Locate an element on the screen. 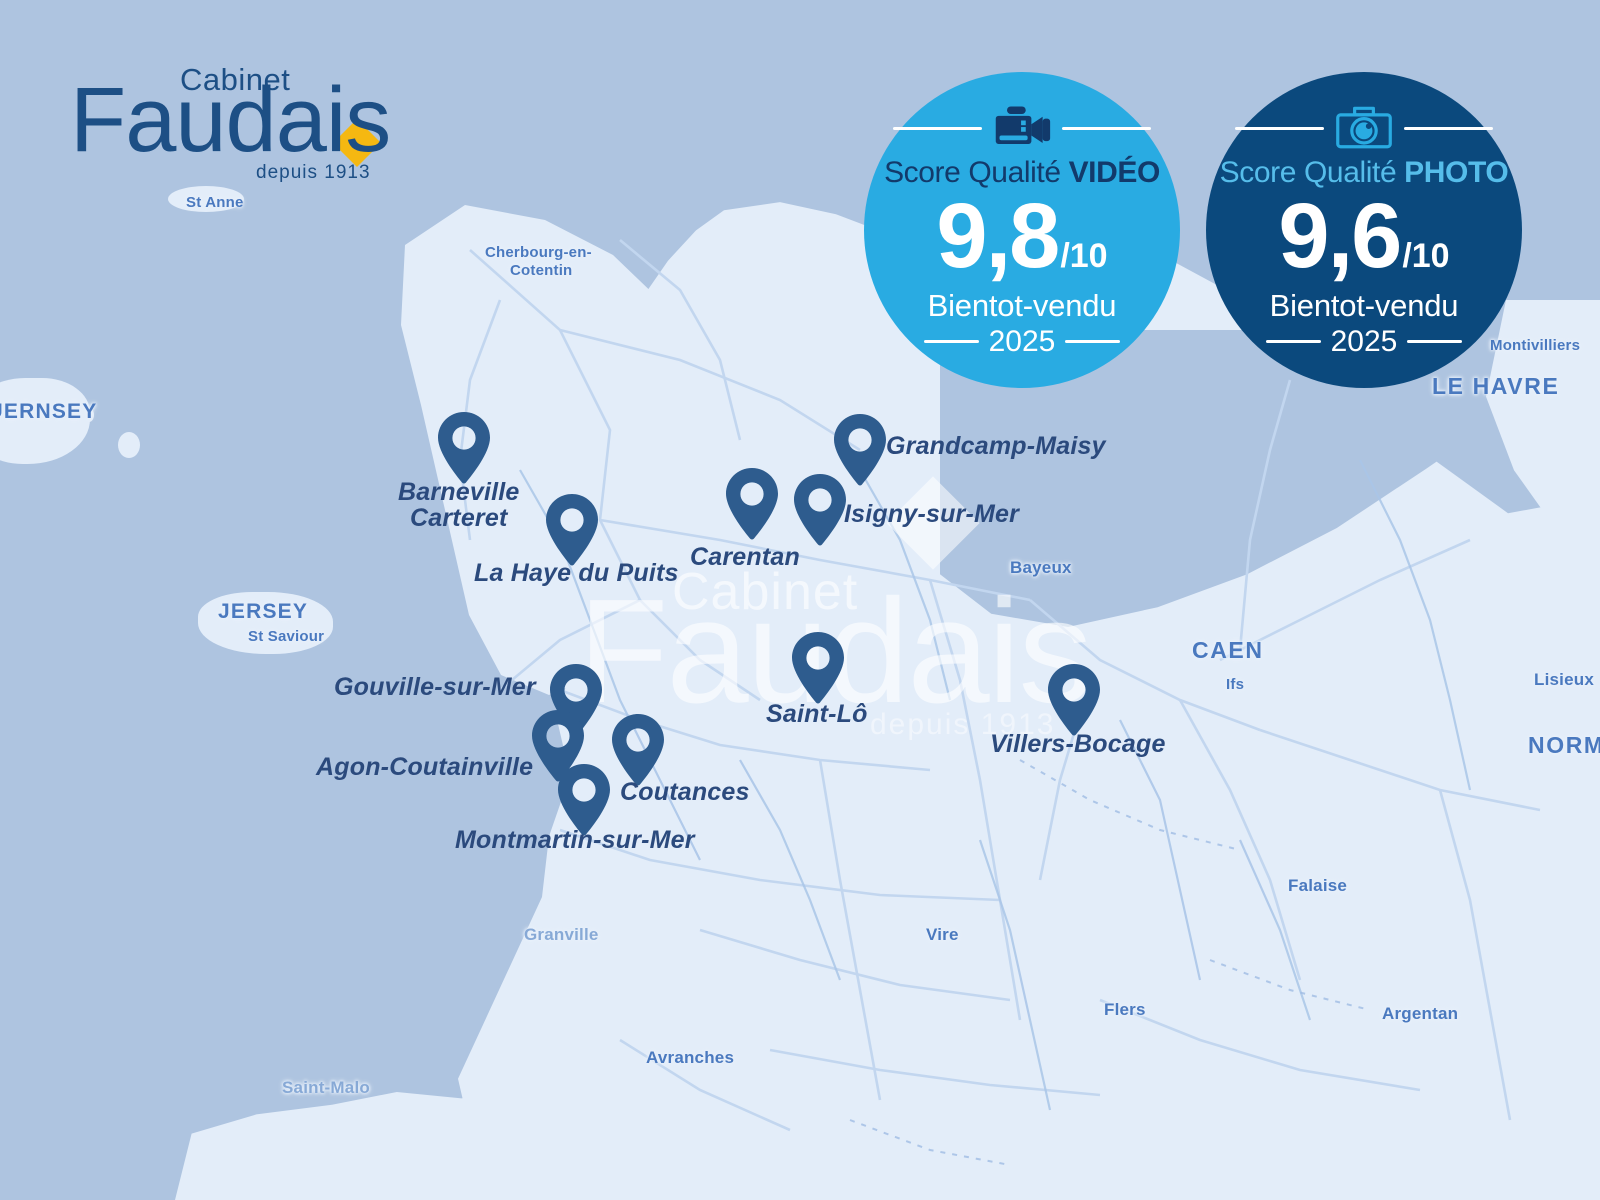  map-pin-label-la-haye-du-puits: La Haye du Puits is located at coordinates (576, 573).